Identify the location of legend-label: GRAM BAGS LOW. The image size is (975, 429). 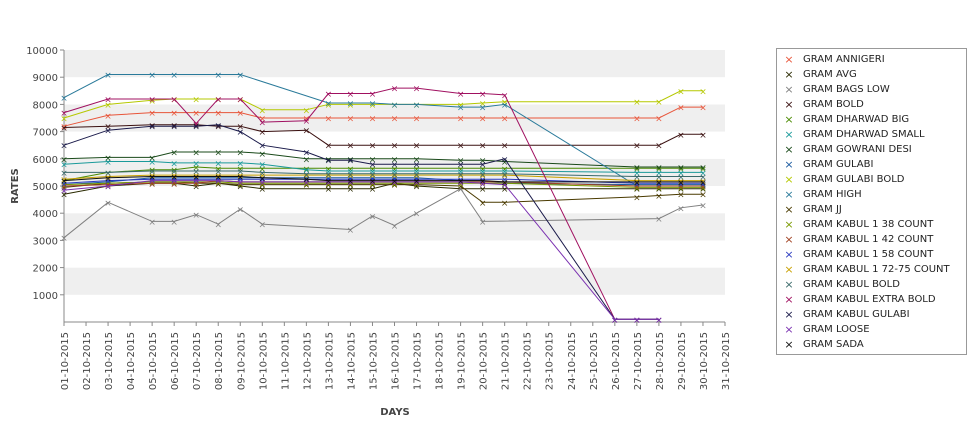
(846, 89).